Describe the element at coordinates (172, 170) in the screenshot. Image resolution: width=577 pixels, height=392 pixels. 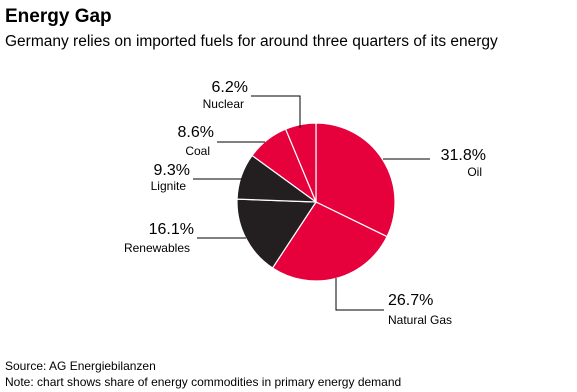
I see `value-label: 9.3%` at that location.